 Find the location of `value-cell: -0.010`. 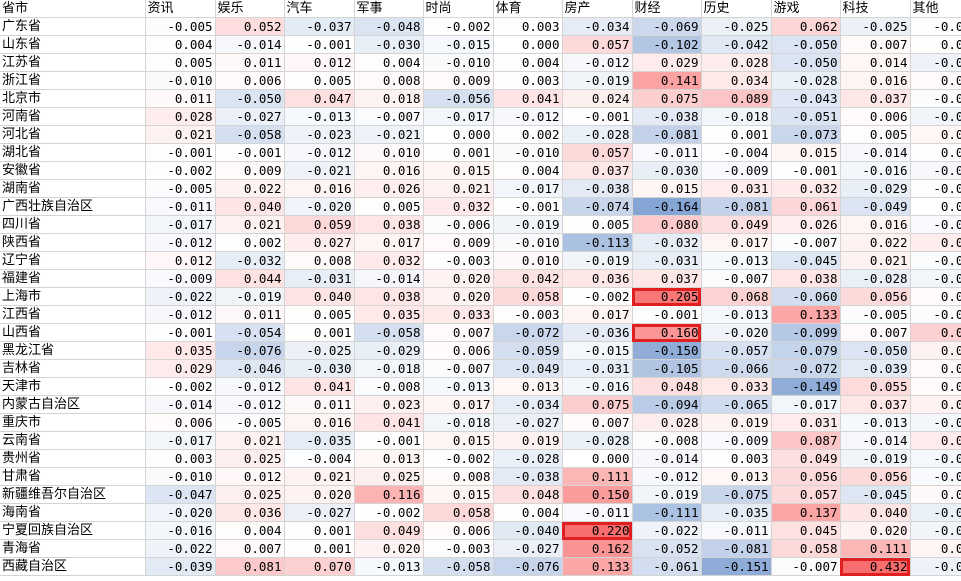

value-cell: -0.010 is located at coordinates (180, 80).